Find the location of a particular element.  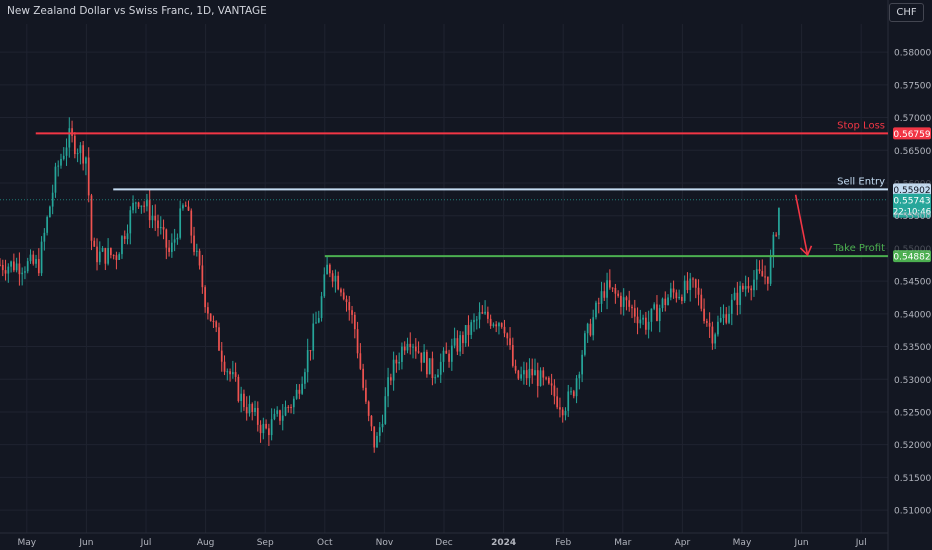

price-tick-label: 0.52500 is located at coordinates (912, 413).